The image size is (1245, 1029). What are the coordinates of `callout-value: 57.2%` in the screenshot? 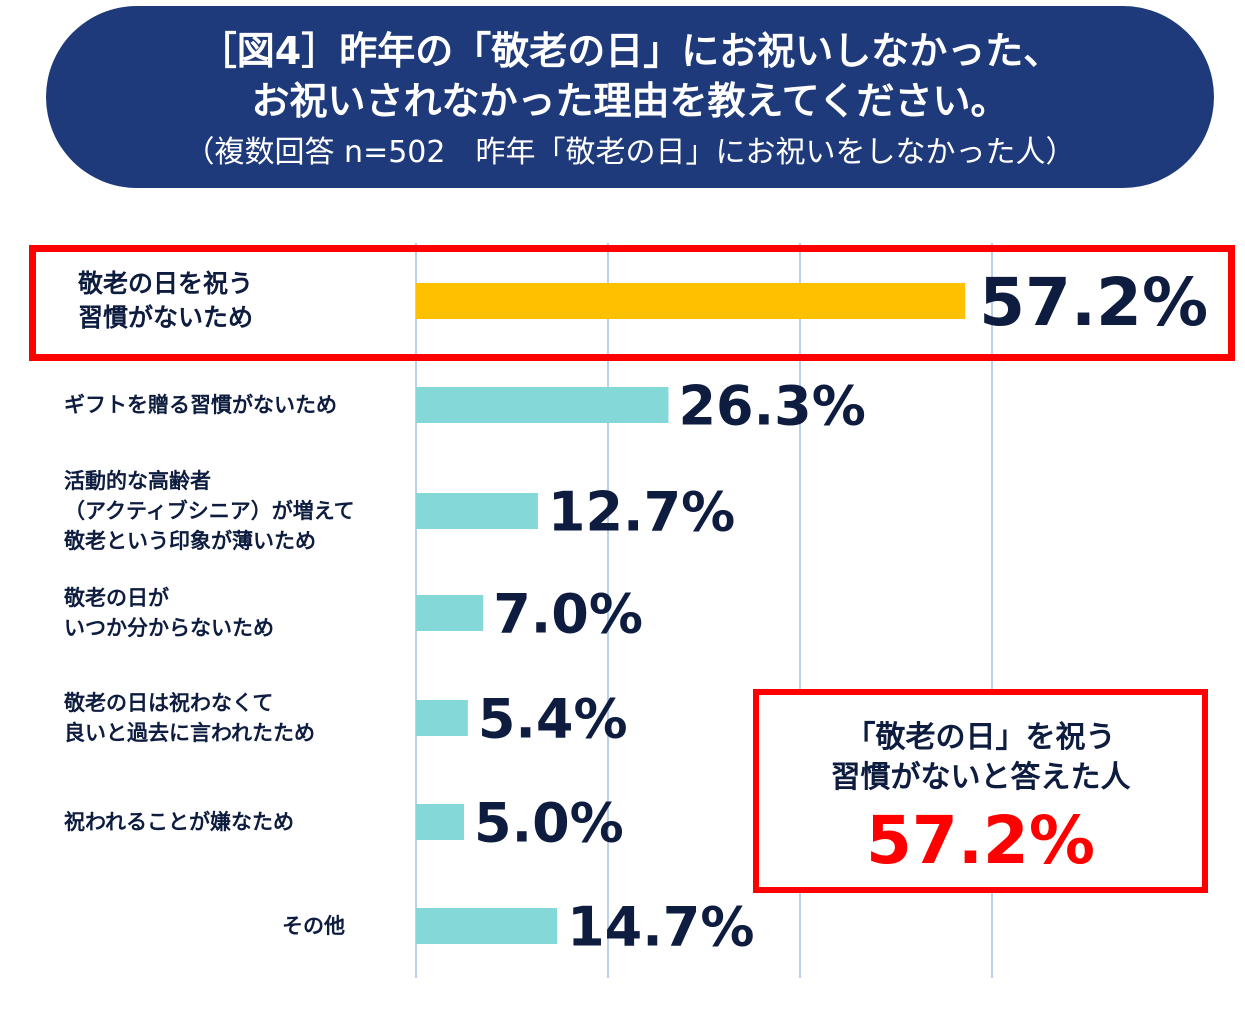 It's located at (980, 840).